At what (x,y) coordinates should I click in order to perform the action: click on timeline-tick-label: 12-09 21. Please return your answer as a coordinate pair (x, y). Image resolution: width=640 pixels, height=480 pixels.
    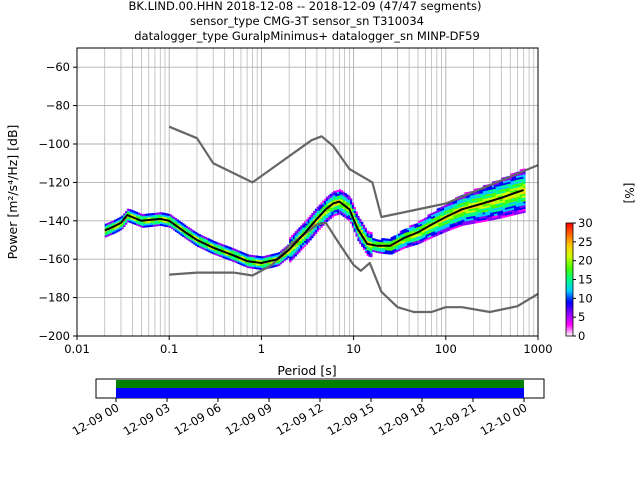
    Looking at the image, I should click on (453, 419).